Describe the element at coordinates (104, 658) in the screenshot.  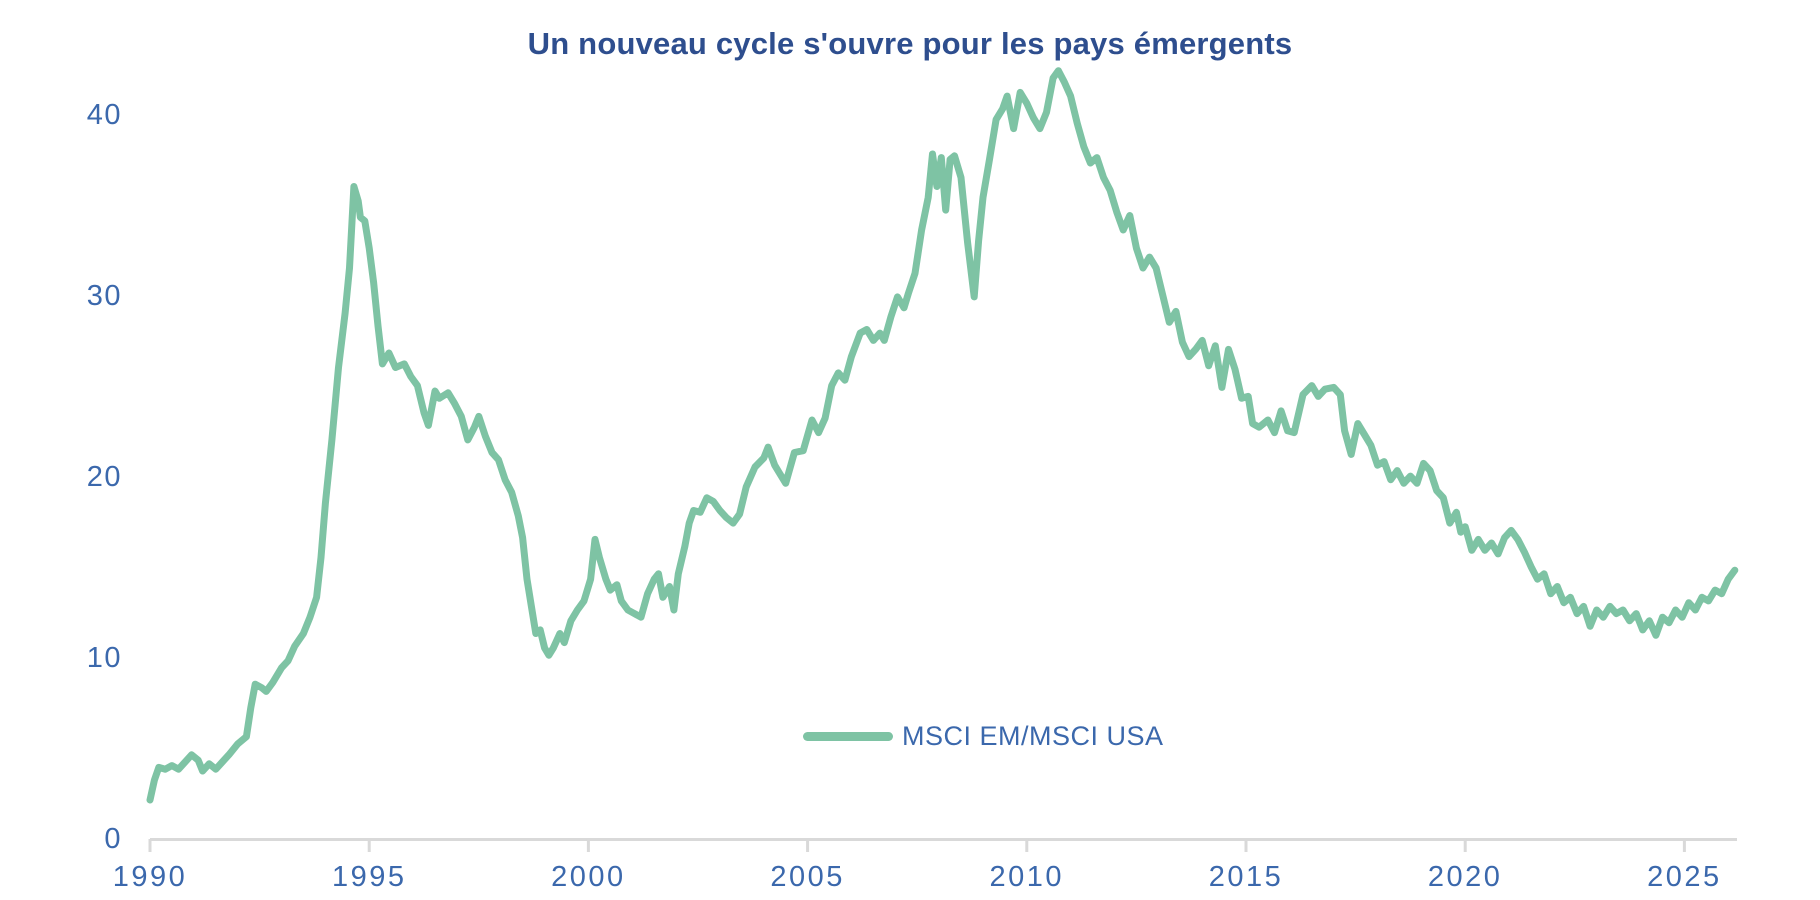
I see `y-axis-label: 10` at that location.